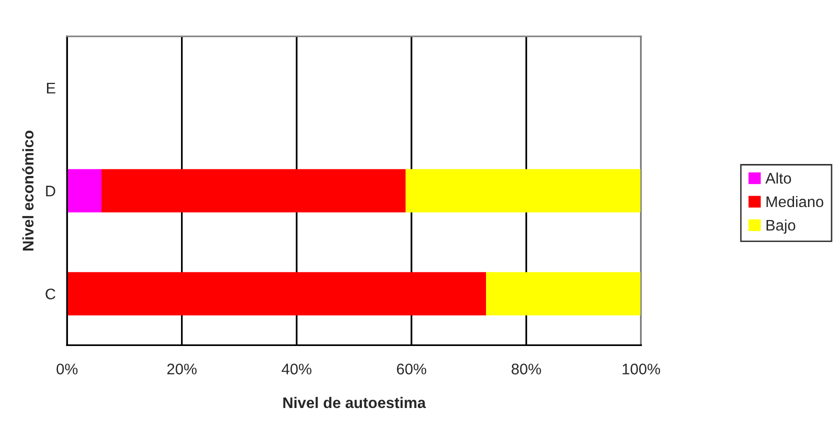 The height and width of the screenshot is (423, 838). What do you see at coordinates (67, 369) in the screenshot?
I see `x-tick-label: 0%` at bounding box center [67, 369].